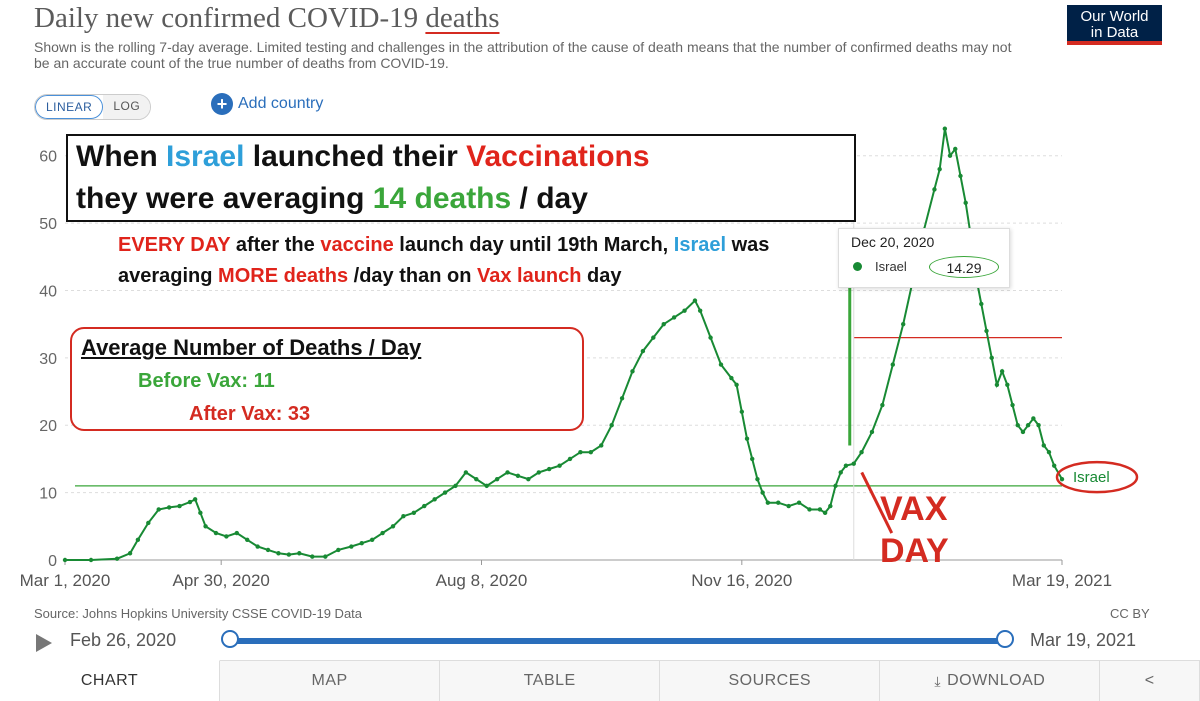 This screenshot has width=1200, height=701. I want to click on timeline-start-handle, so click(230, 639).